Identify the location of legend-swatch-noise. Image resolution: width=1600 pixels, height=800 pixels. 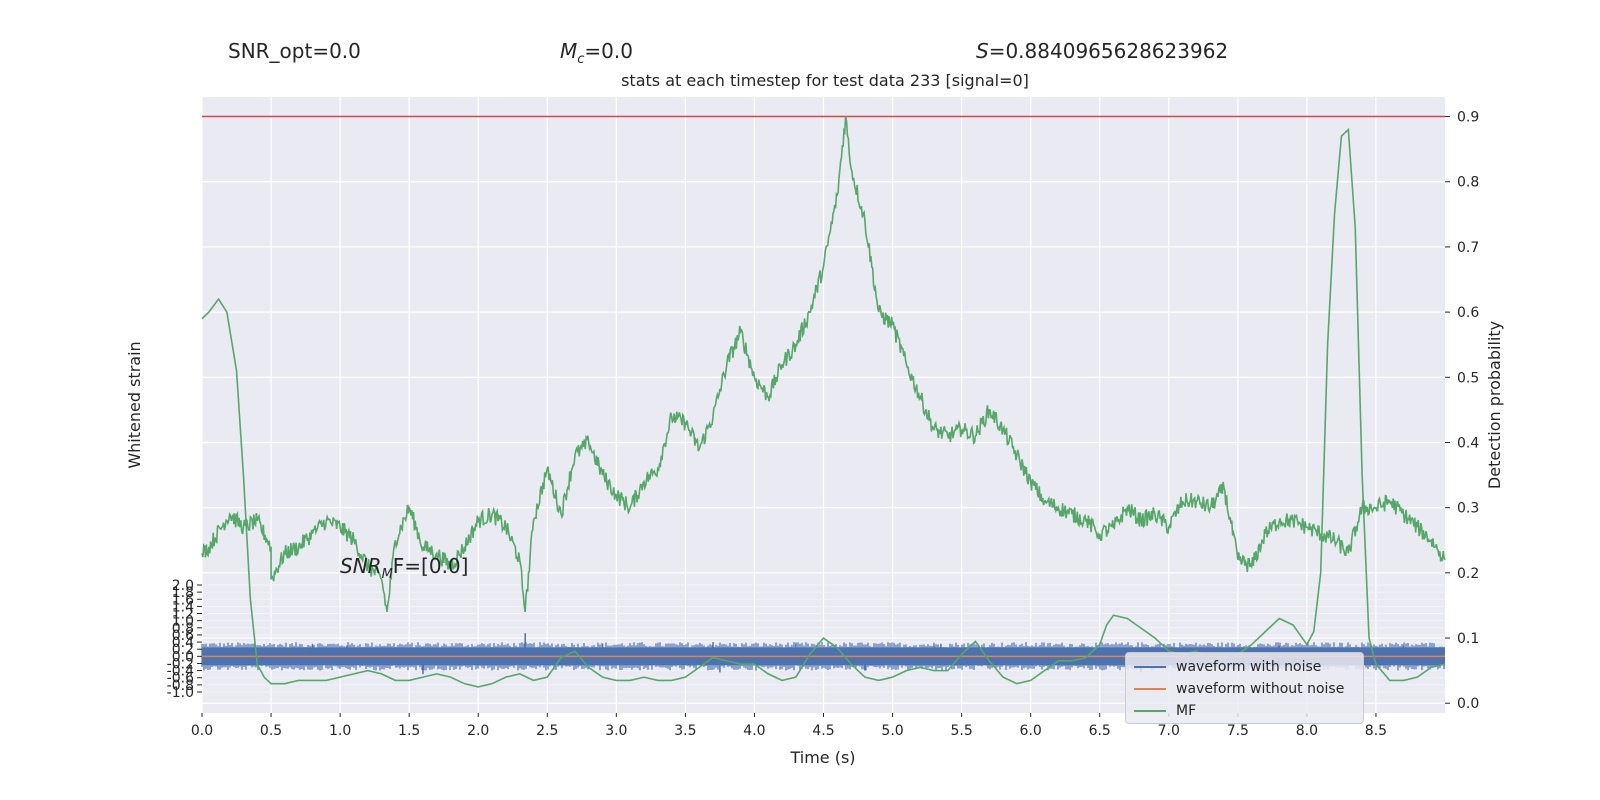
(1150, 667).